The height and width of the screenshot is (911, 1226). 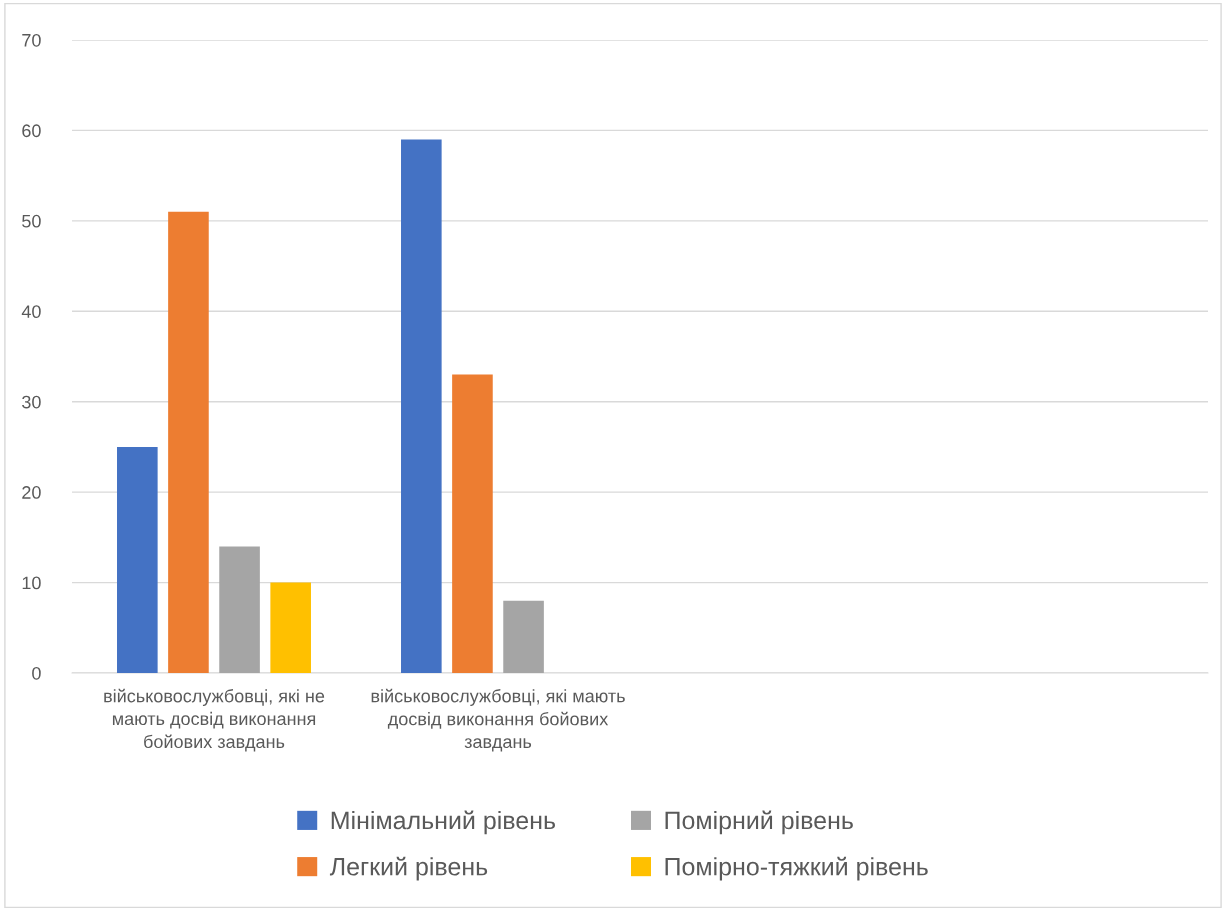 What do you see at coordinates (498, 720) in the screenshot?
I see `x-tick-label: військовослужбовці, які мають досвід виконання бойових завдань` at bounding box center [498, 720].